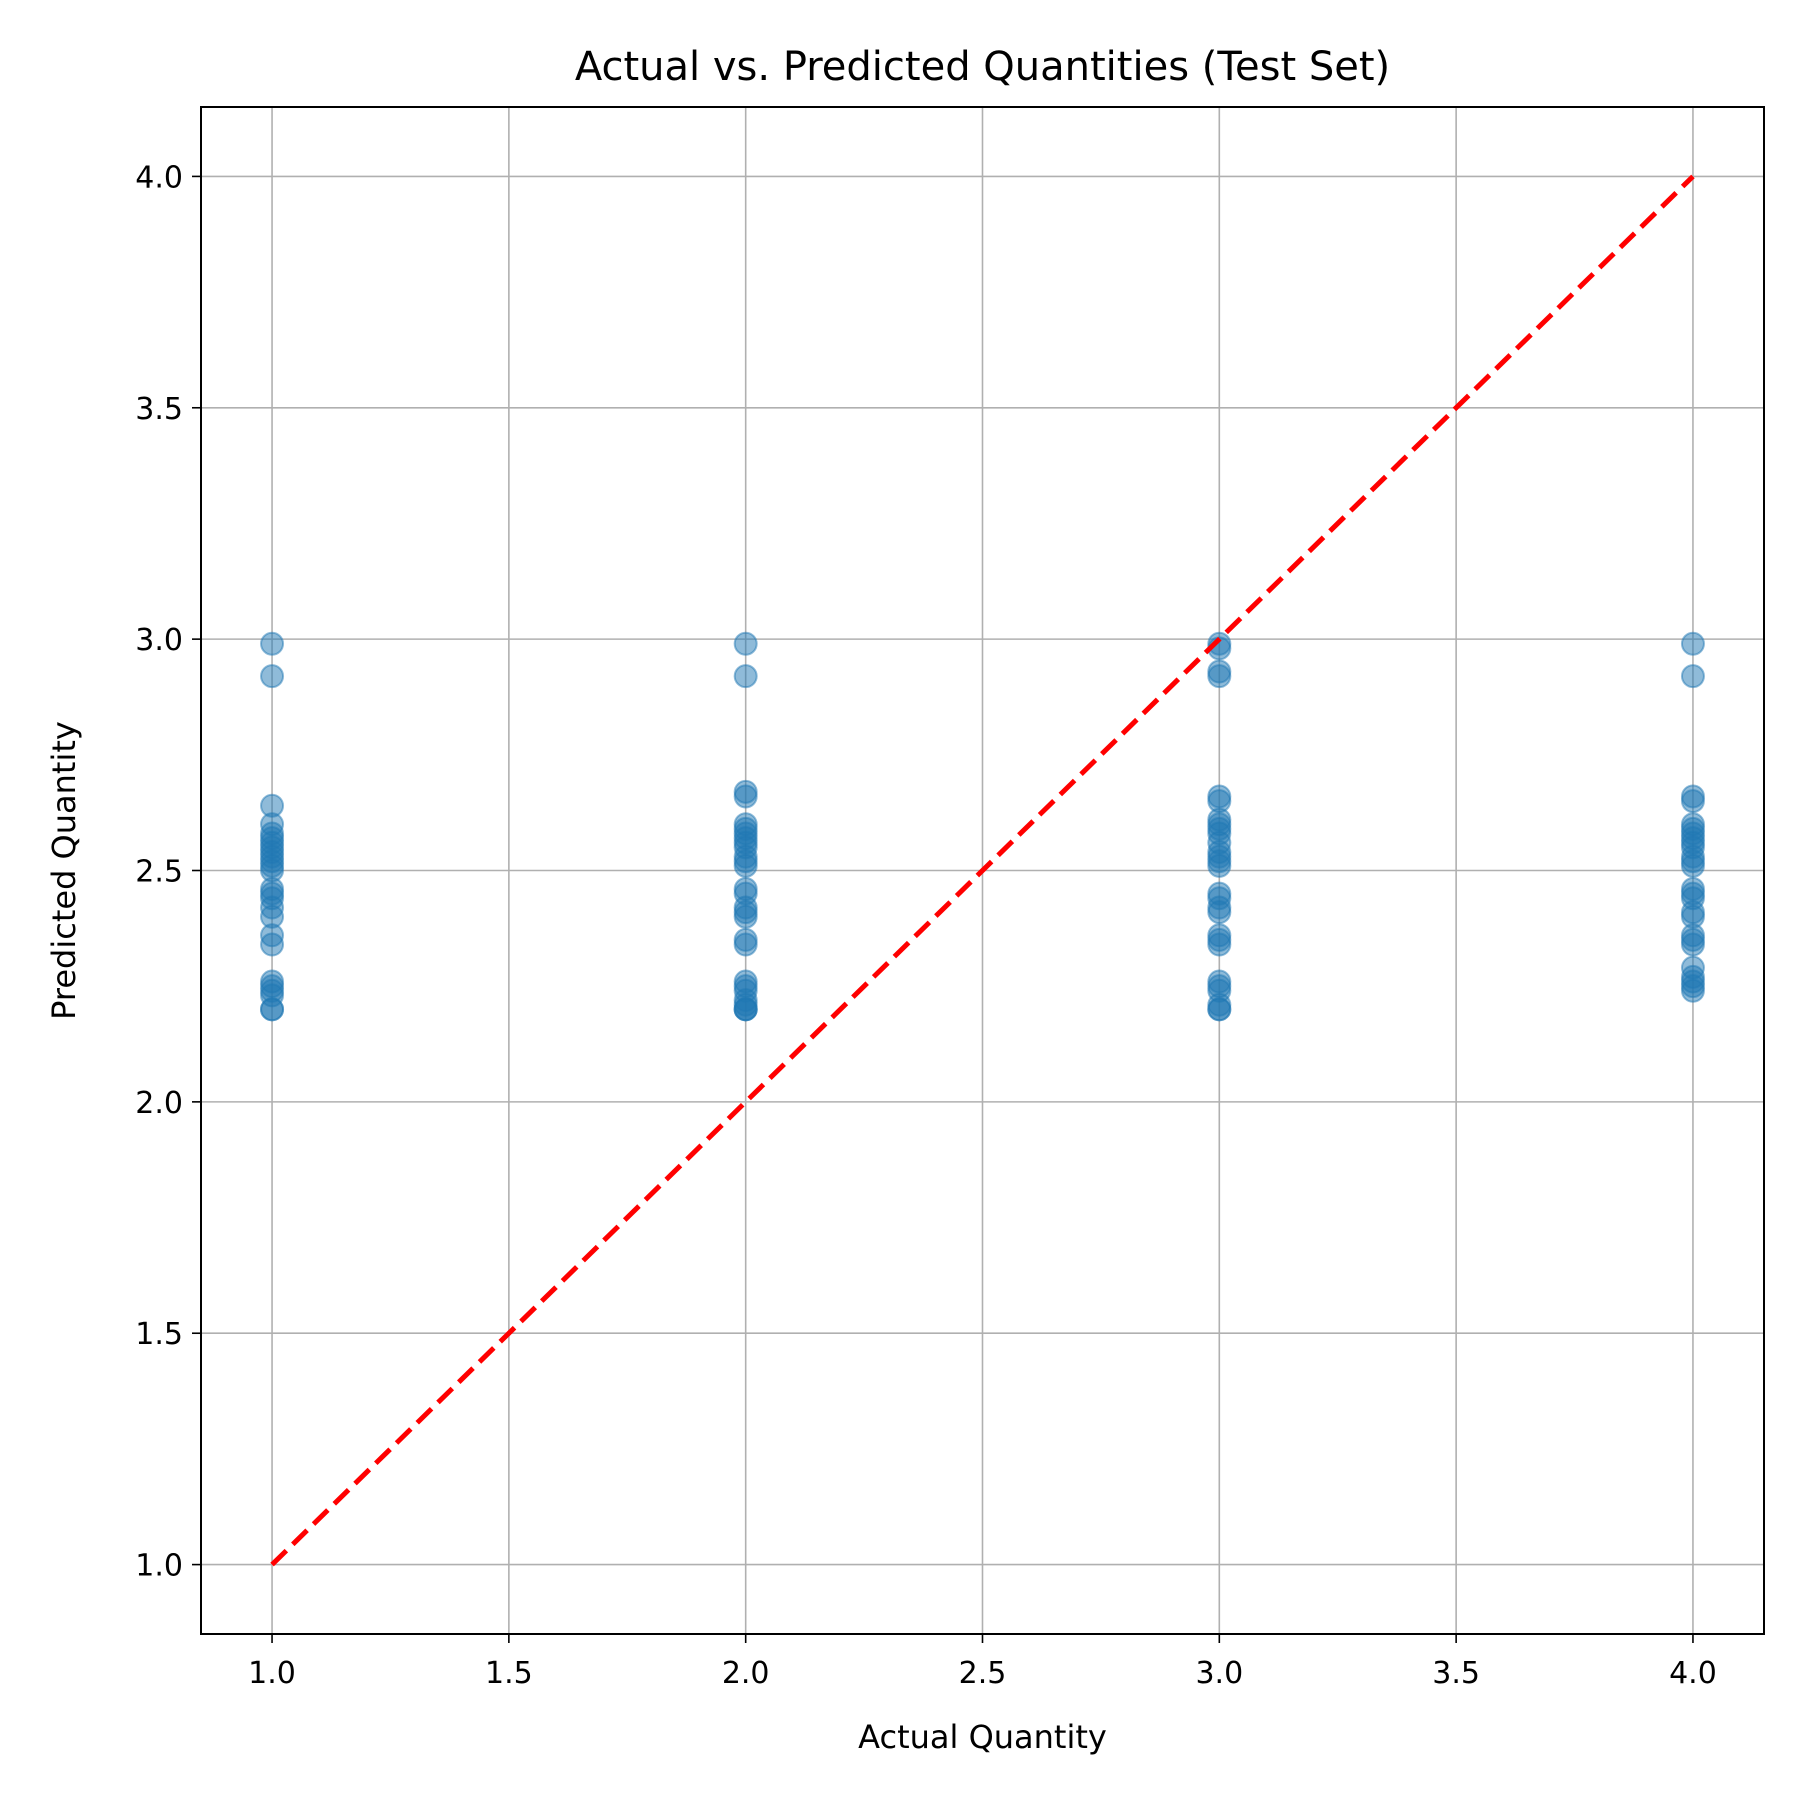 The width and height of the screenshot is (1800, 1800). What do you see at coordinates (1693, 1673) in the screenshot?
I see `x-tick-label: 4.0` at bounding box center [1693, 1673].